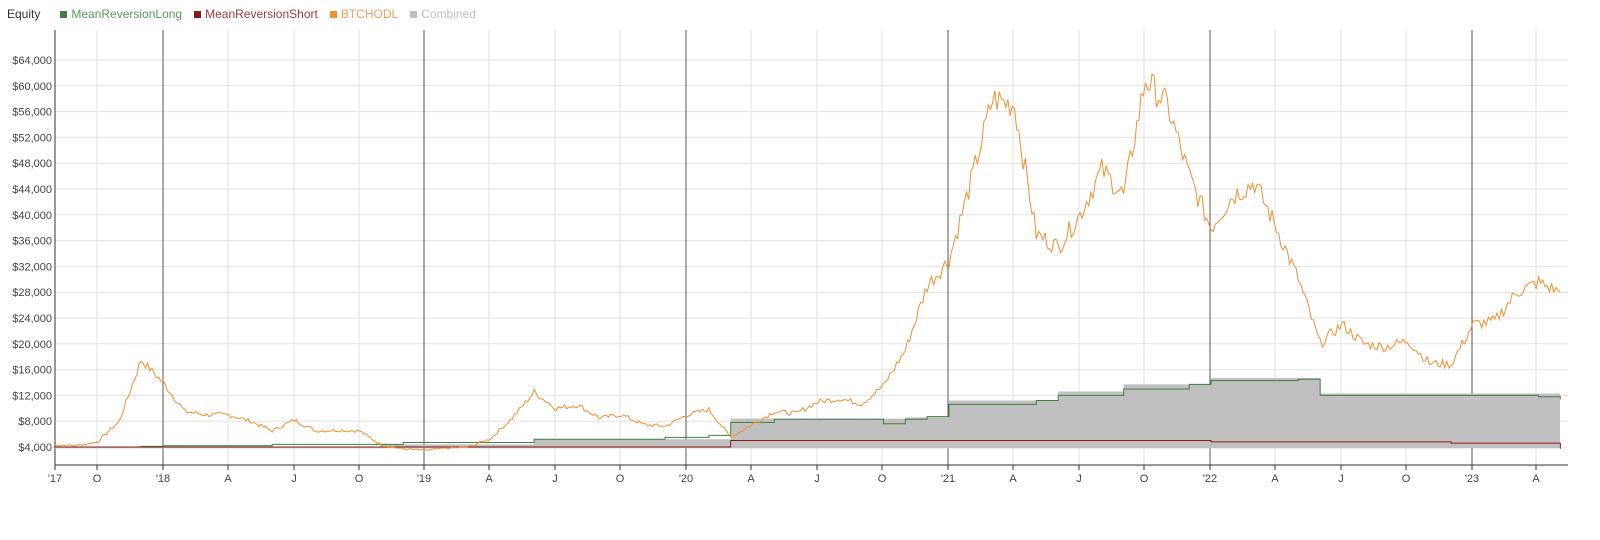  I want to click on chart-title: Equity, so click(24, 14).